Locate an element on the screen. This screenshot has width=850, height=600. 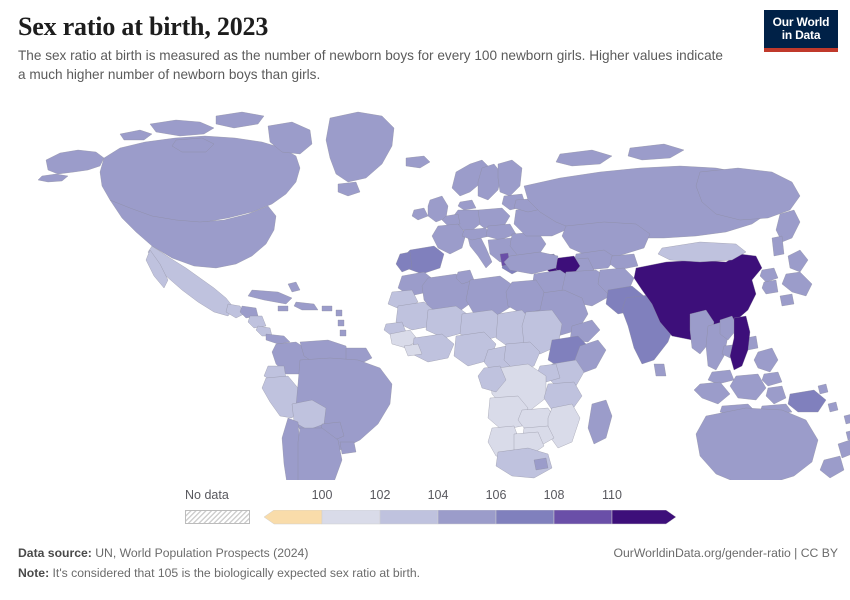
country-australia is located at coordinates (757, 444).